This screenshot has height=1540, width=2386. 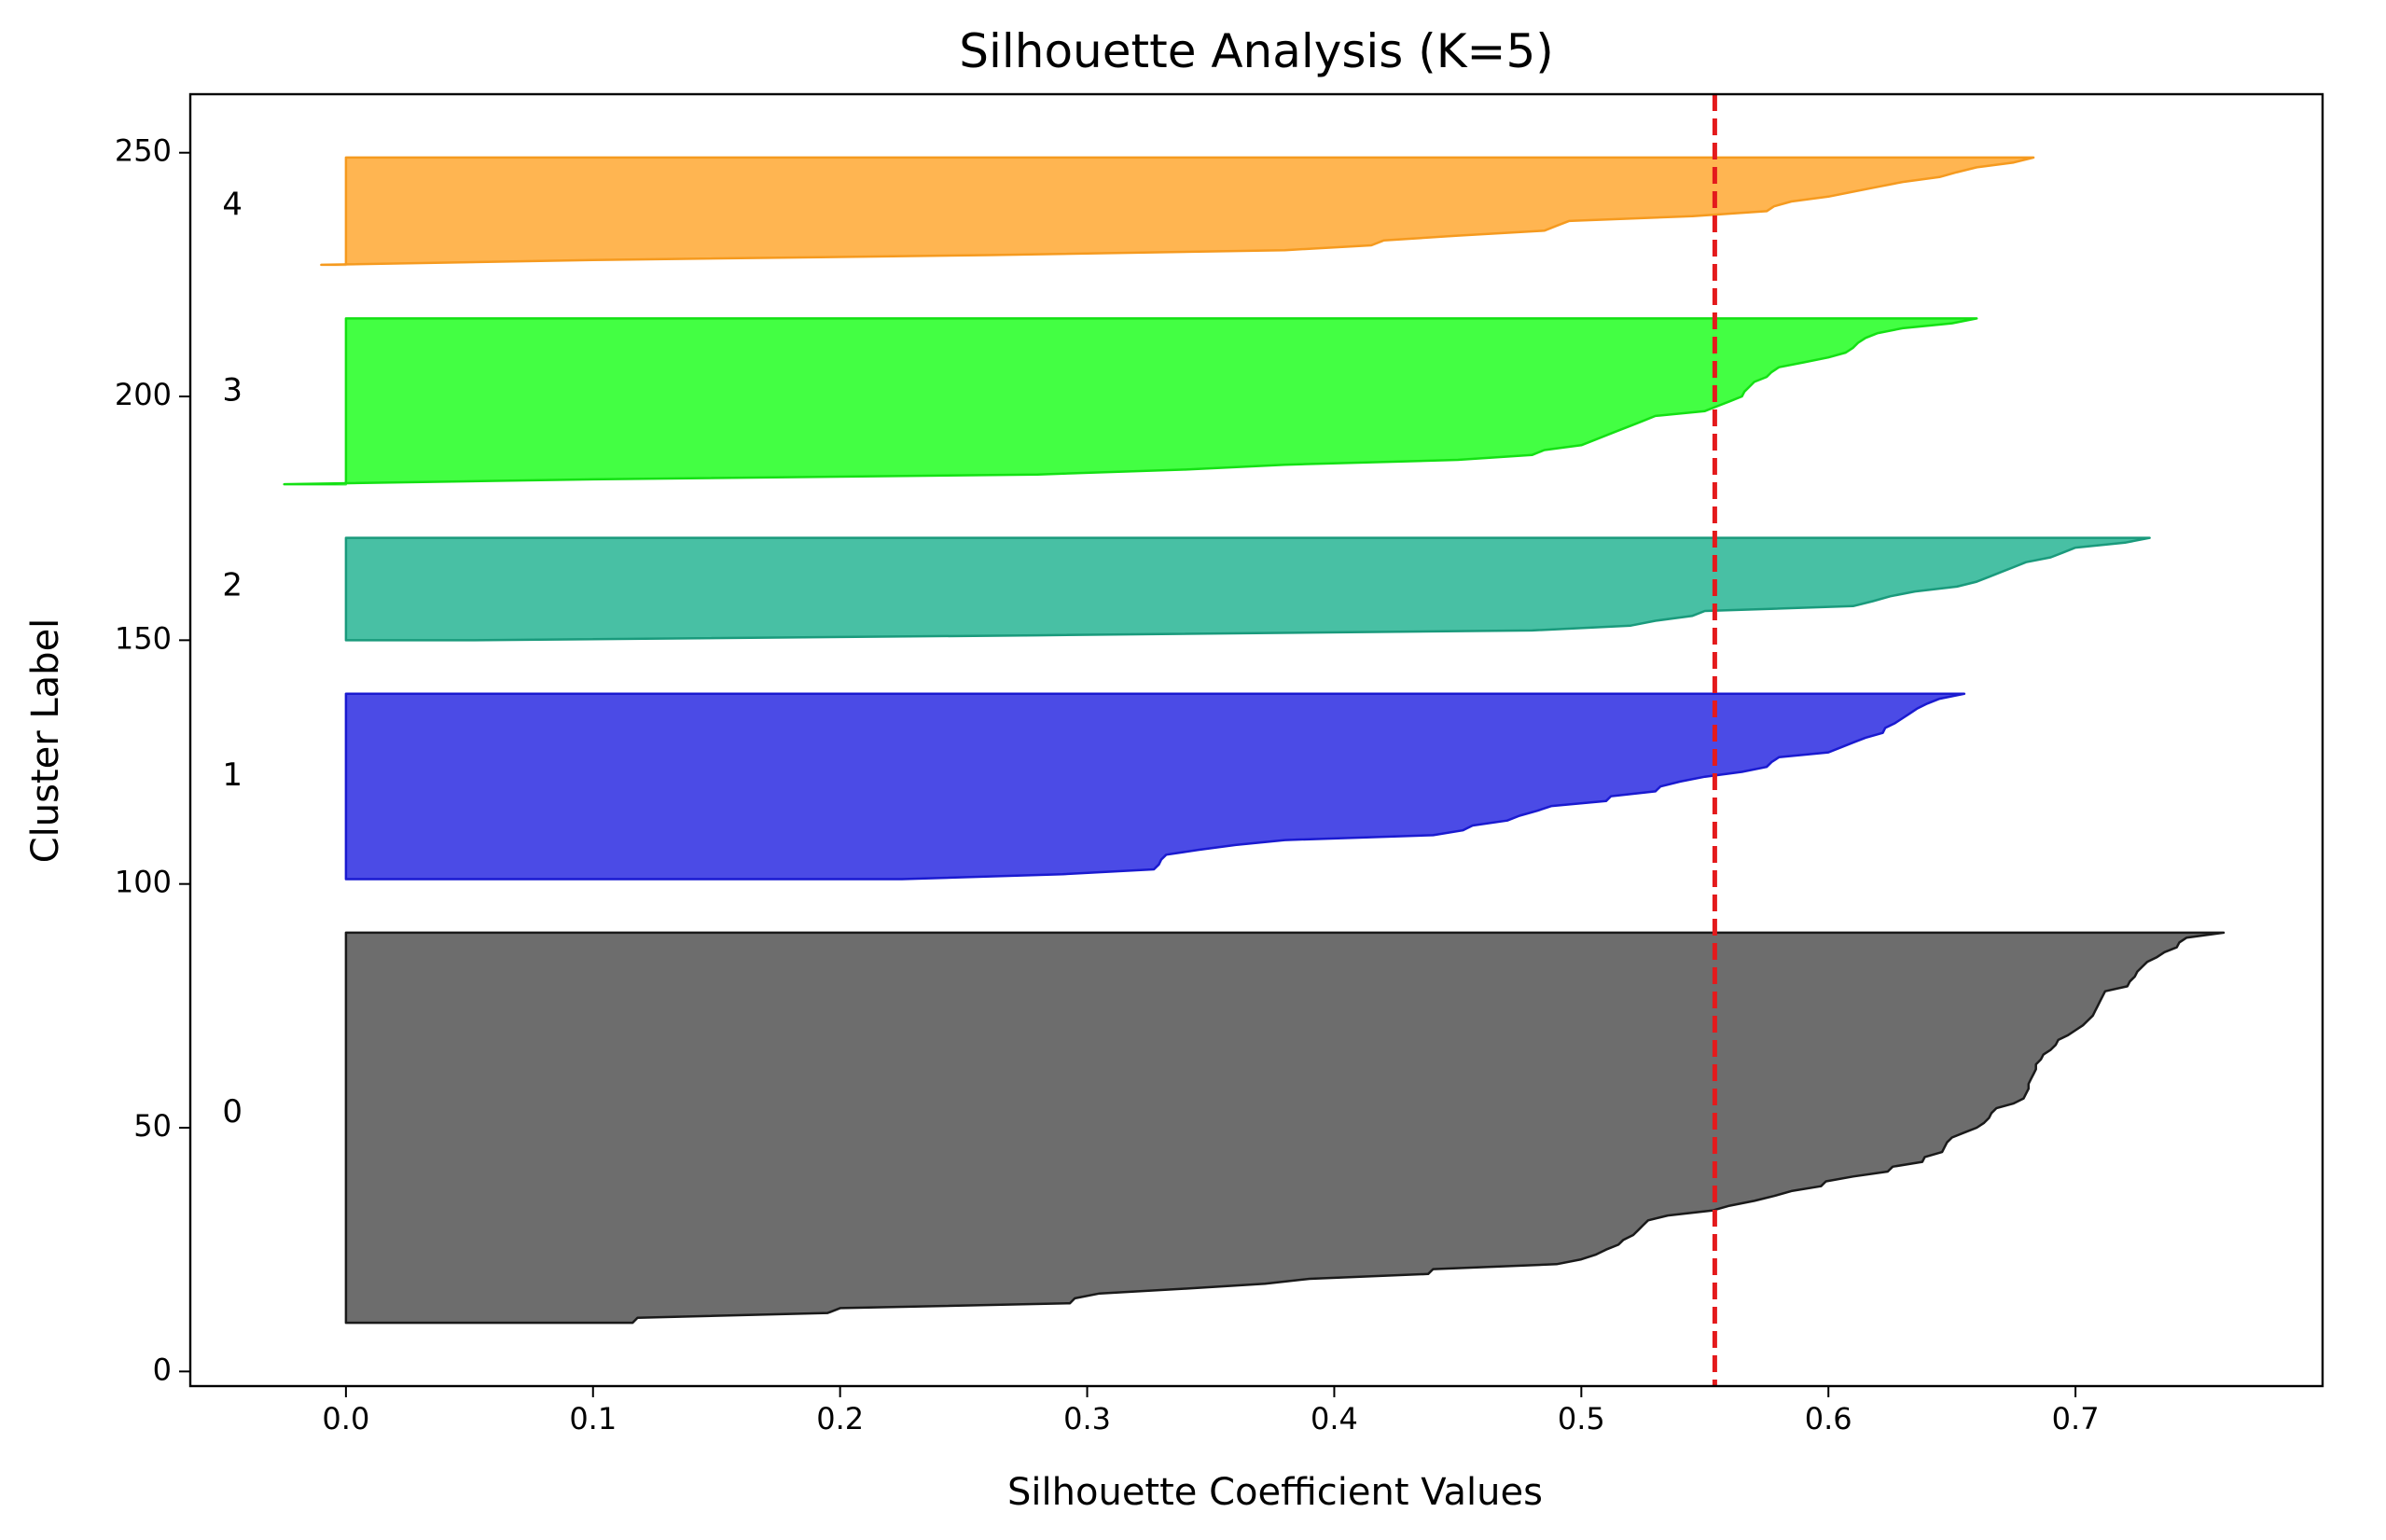 I want to click on y-tick-label: 0, so click(x=162, y=1369).